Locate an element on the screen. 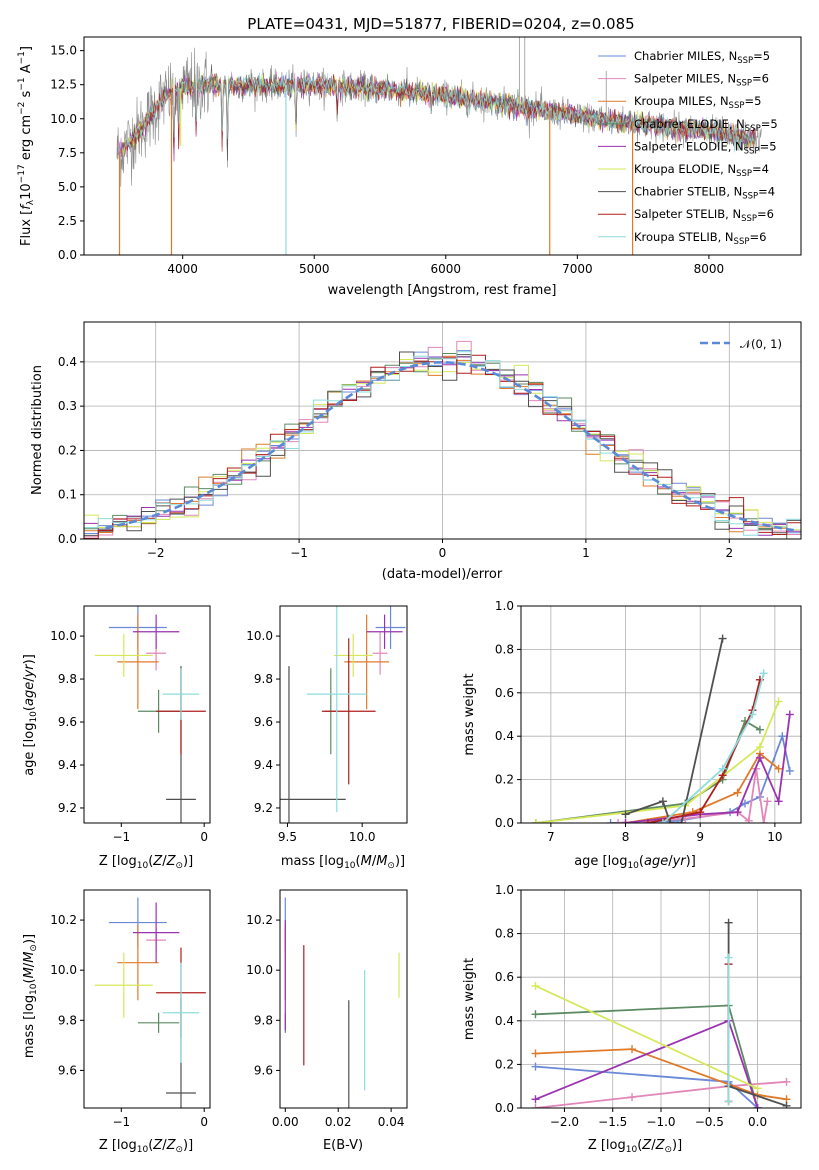  mass-vs-z-xlabel: Z [log10(Z/Z⊙)] is located at coordinates (146, 1146).